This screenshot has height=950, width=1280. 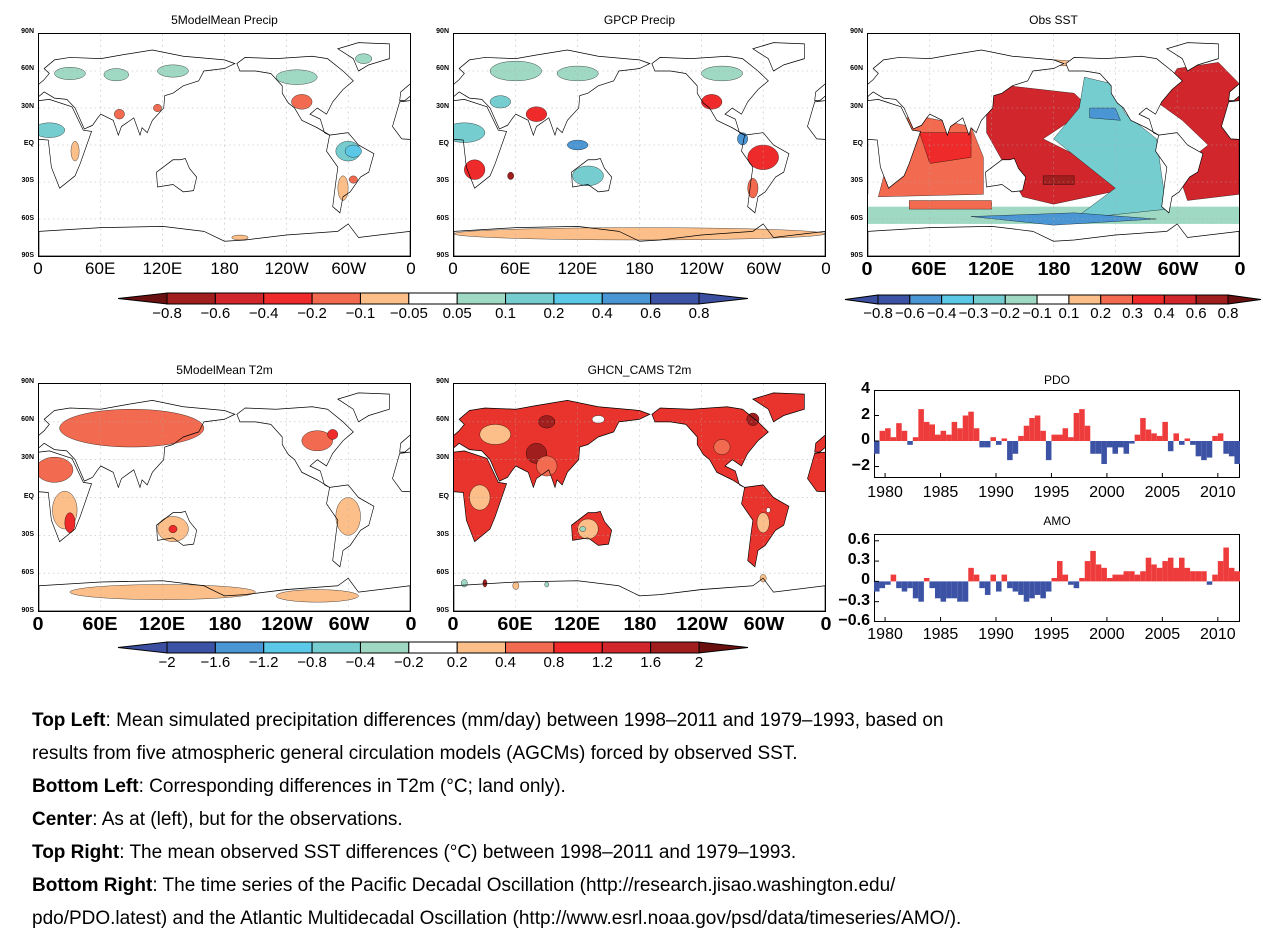 What do you see at coordinates (639, 497) in the screenshot?
I see `map-m5` at bounding box center [639, 497].